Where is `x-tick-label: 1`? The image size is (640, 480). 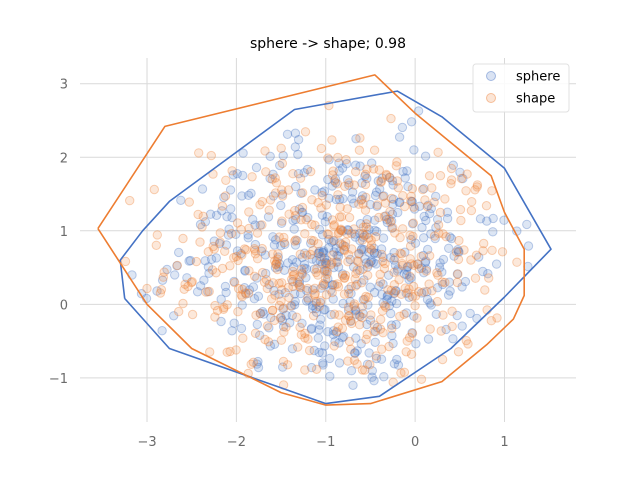 x-tick-label: 1 is located at coordinates (504, 442).